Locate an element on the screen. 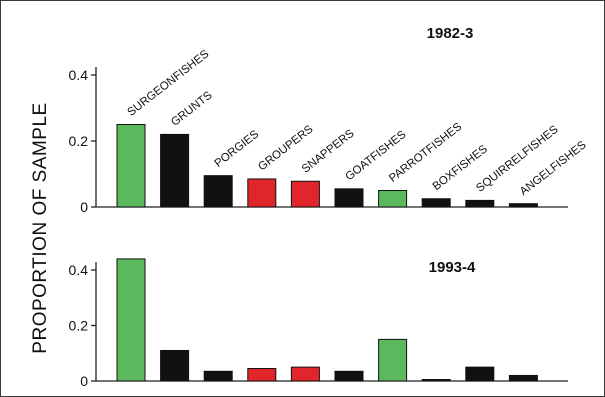 This screenshot has width=605, height=397. y-axis-label: PROPORTION OF SAMPLE is located at coordinates (40, 227).